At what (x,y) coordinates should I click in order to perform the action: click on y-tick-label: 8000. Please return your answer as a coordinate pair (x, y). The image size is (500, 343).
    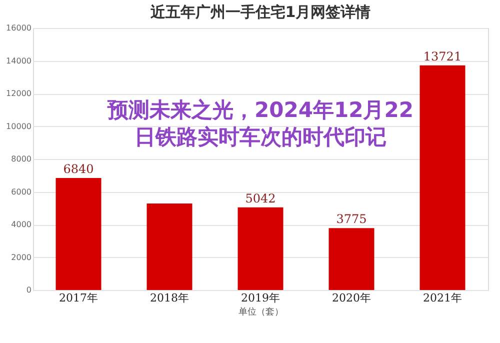
    Looking at the image, I should click on (21, 159).